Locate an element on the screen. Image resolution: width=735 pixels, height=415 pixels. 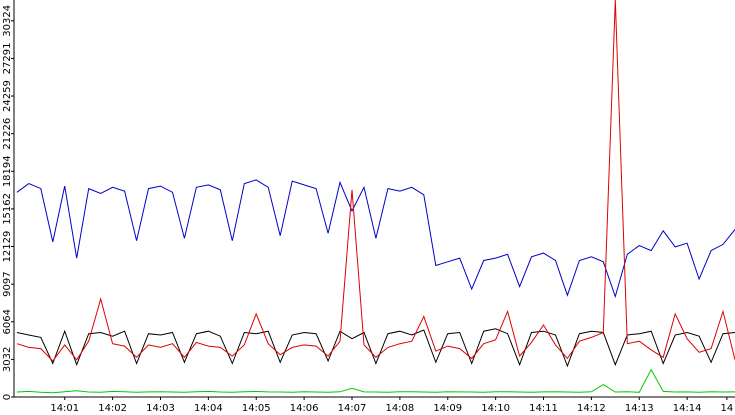
y-tick-label: 27291 is located at coordinates (7, 59).